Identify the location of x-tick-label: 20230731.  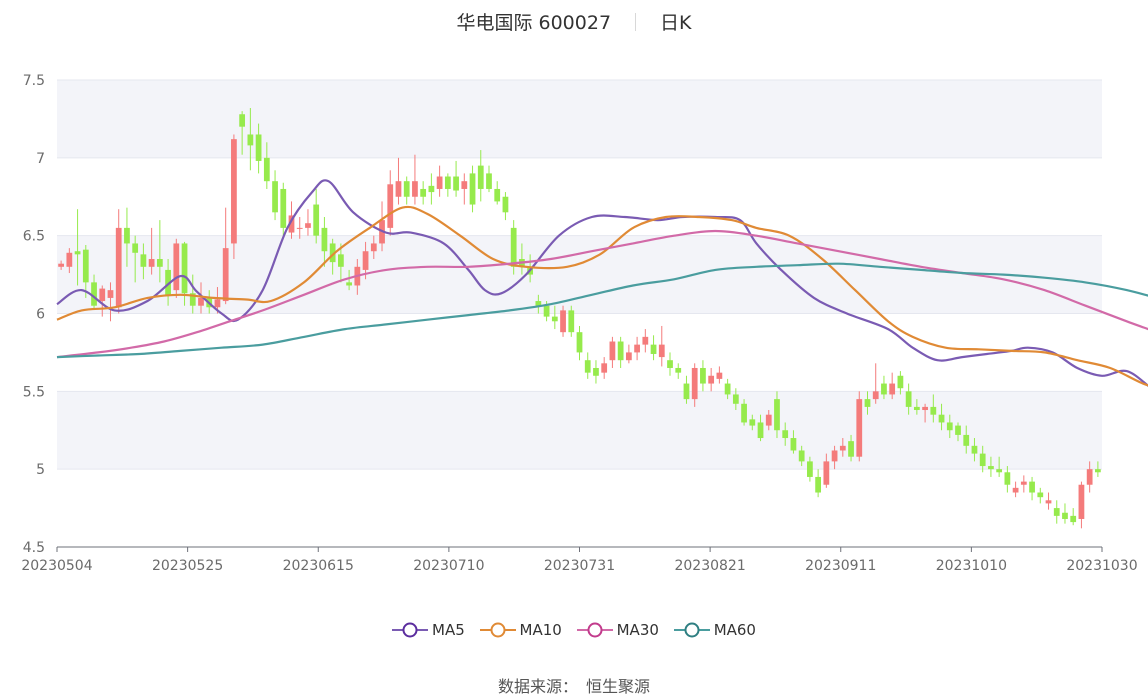
(579, 566).